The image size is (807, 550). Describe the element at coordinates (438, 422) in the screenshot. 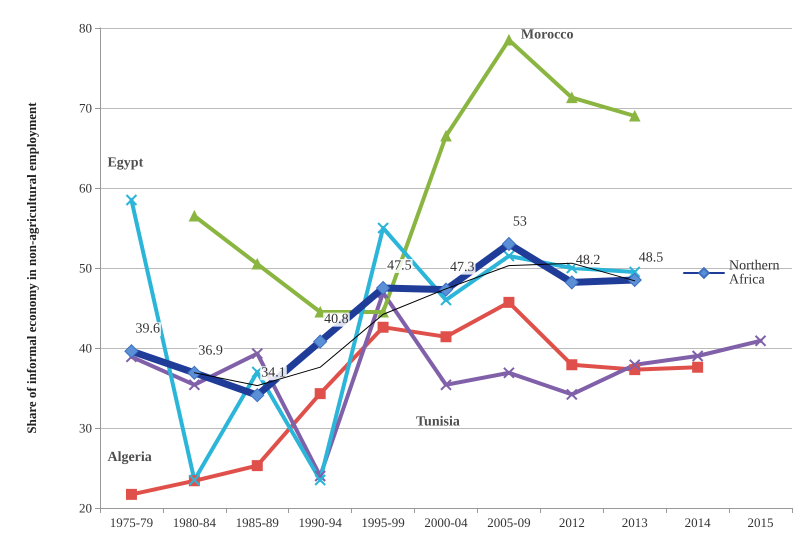

I see `annotation: Tunisia` at that location.